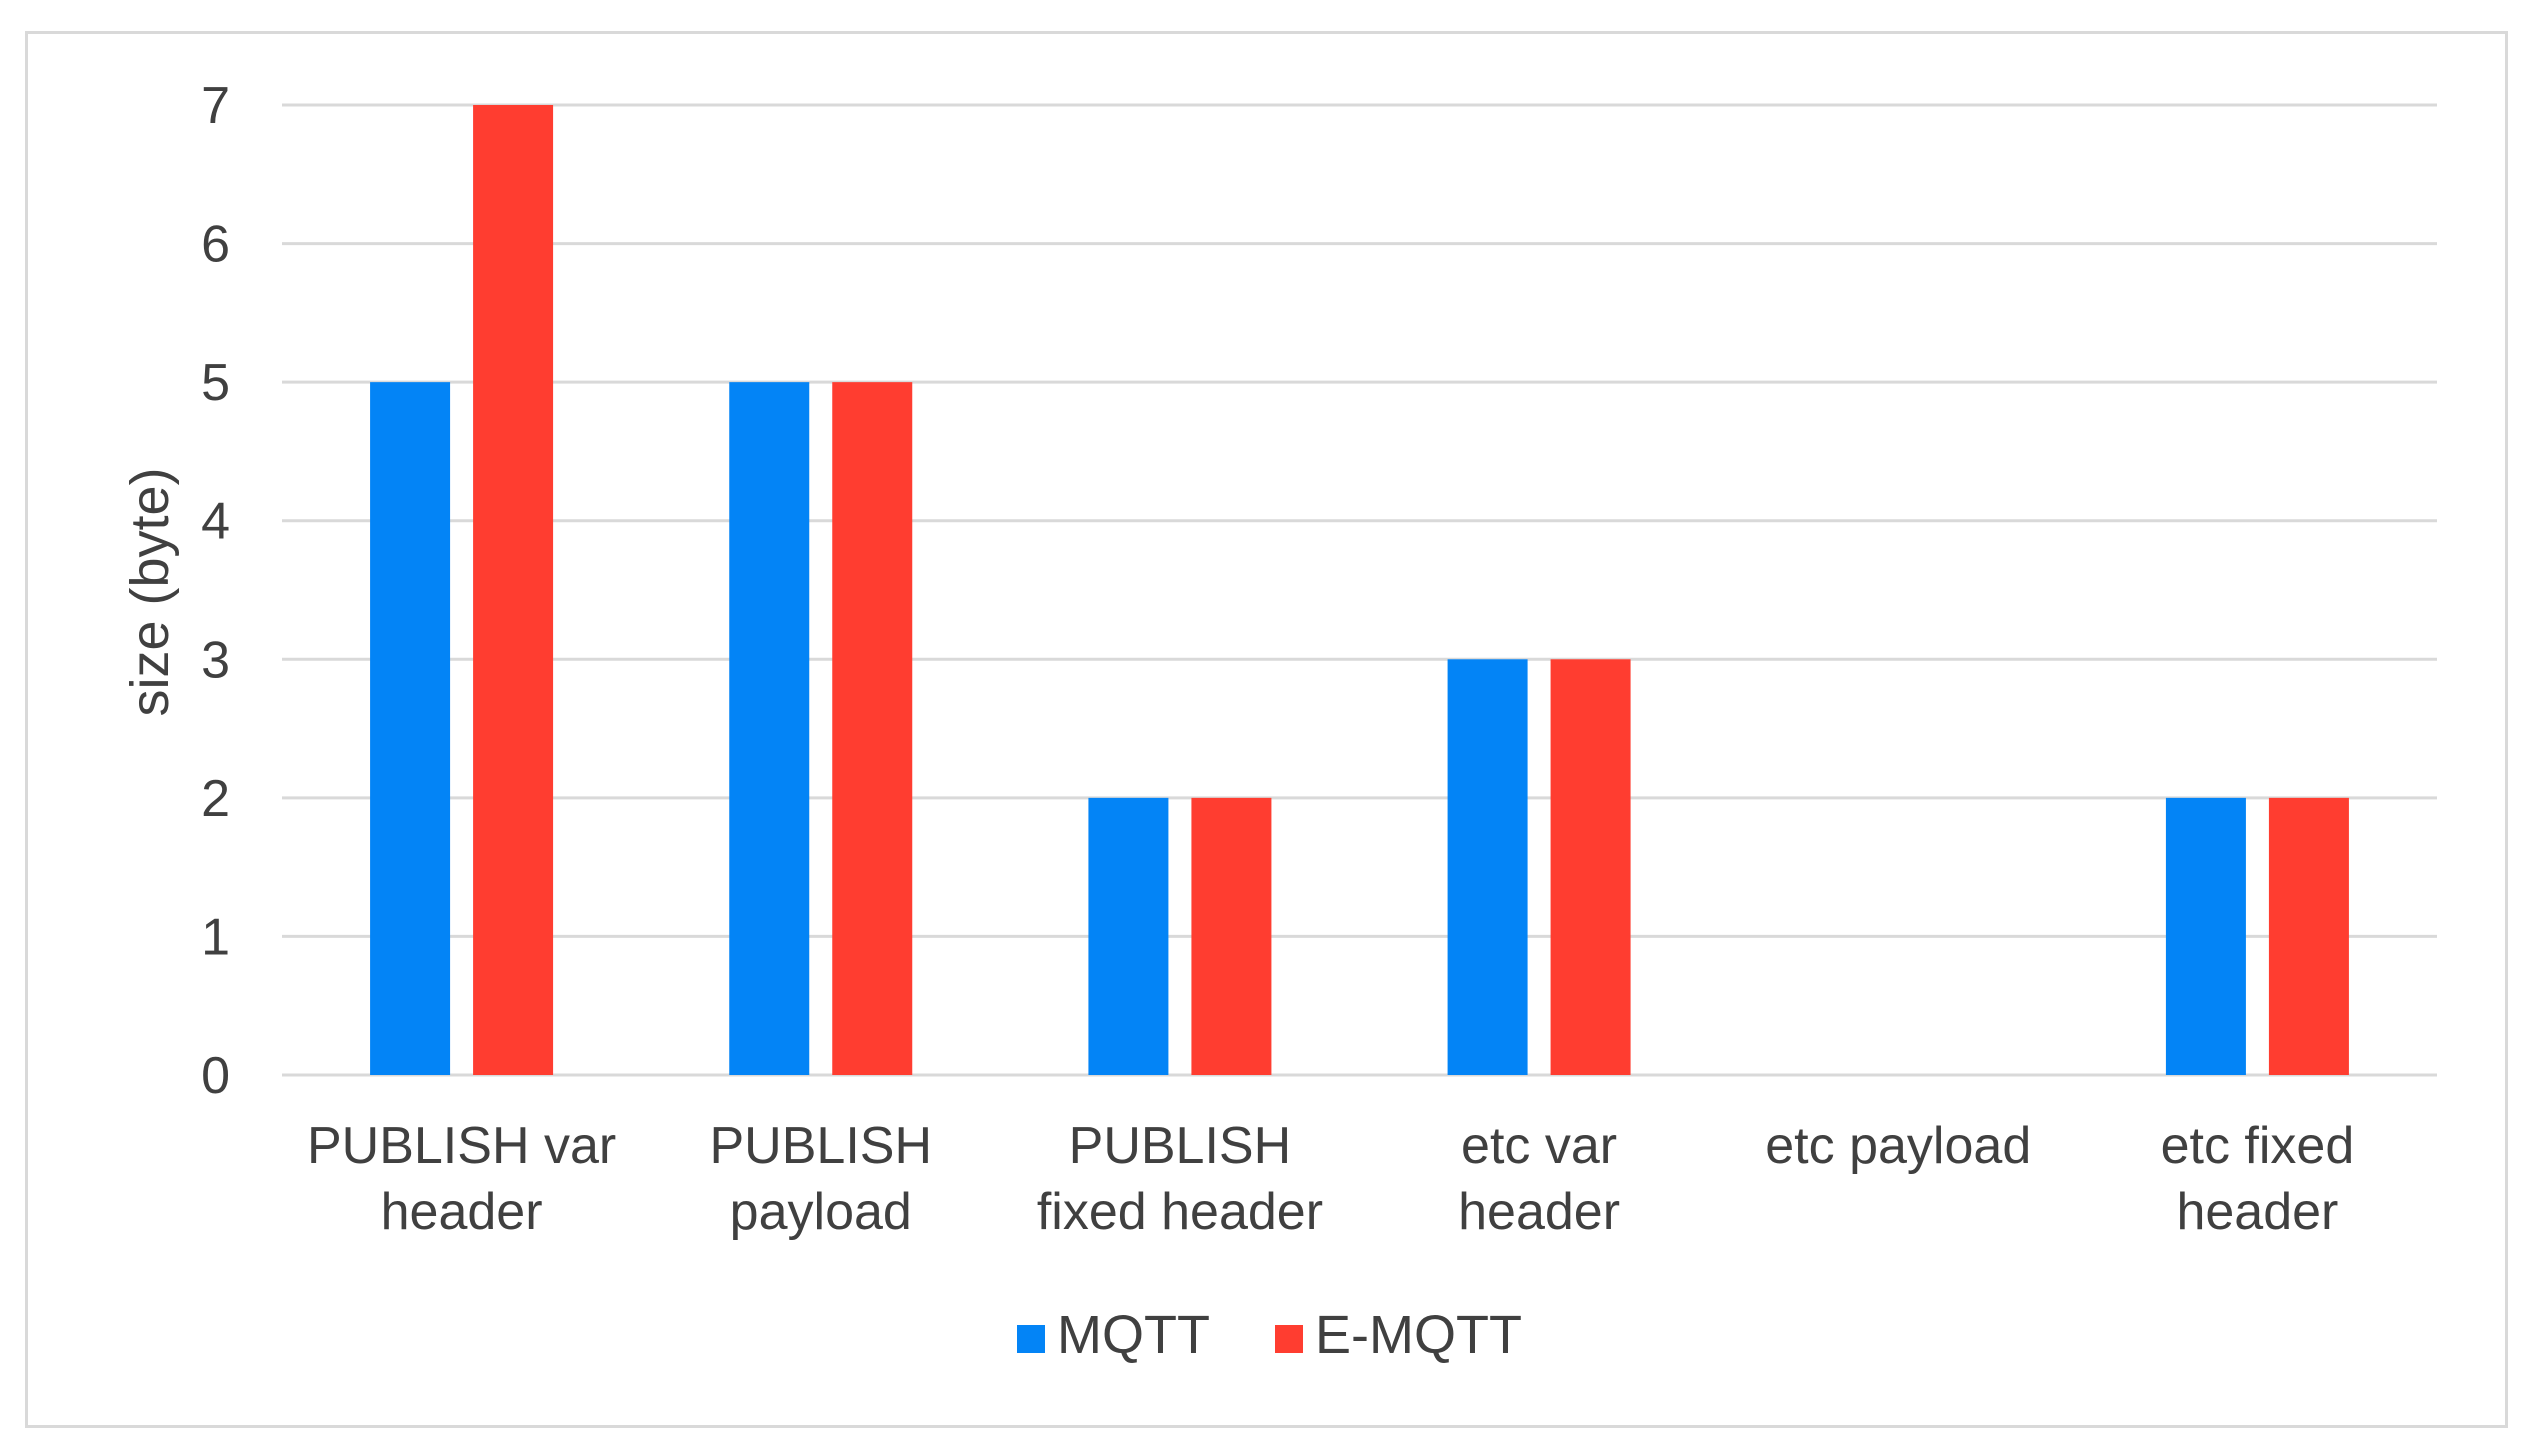 The image size is (2531, 1455). I want to click on x-category-label: PUBLISH var, so click(461, 1146).